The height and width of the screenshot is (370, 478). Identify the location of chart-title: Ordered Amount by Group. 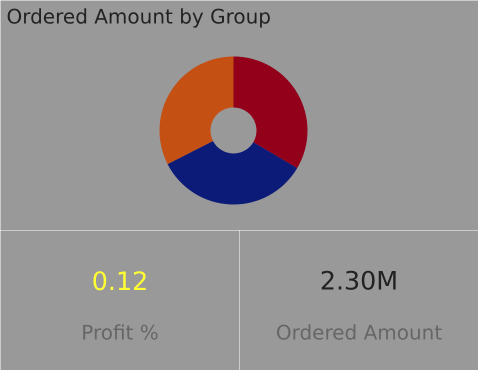
(138, 16).